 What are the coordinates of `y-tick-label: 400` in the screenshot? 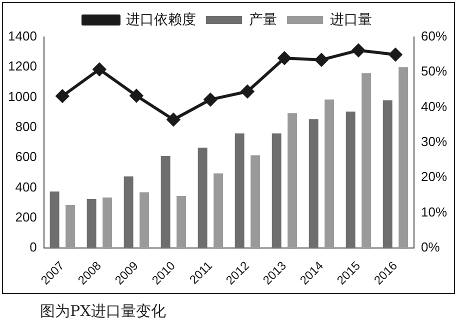 It's located at (26, 186).